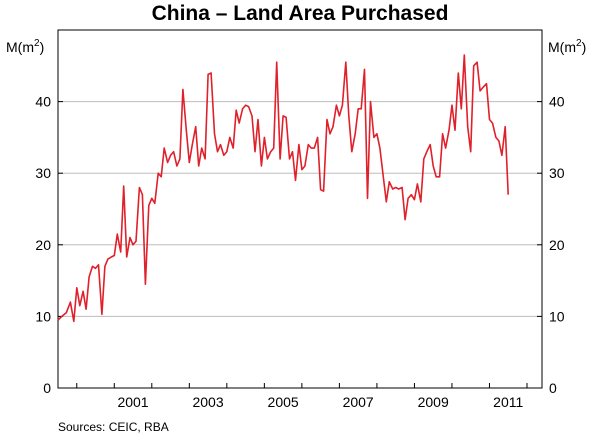 This screenshot has width=600, height=436. I want to click on x-ticks: 2001 2003 2005 2007 2009 2011, so click(302, 396).